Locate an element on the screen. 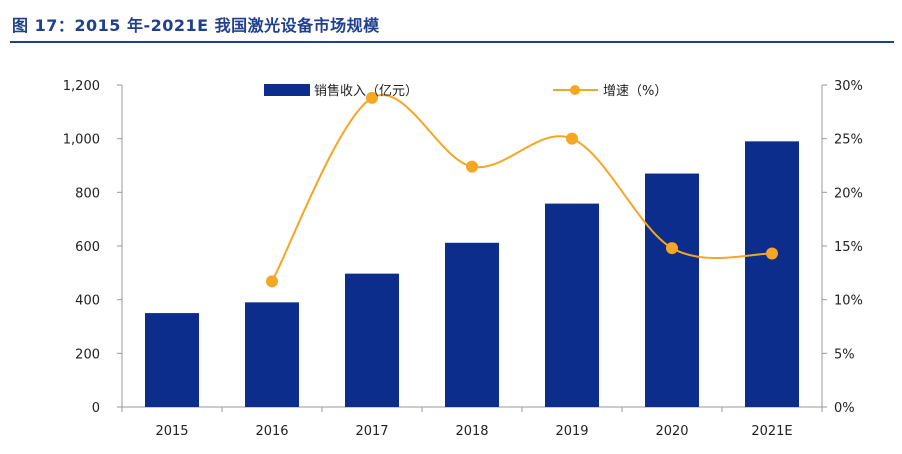 The image size is (902, 454). legend-line-marker is located at coordinates (575, 90).